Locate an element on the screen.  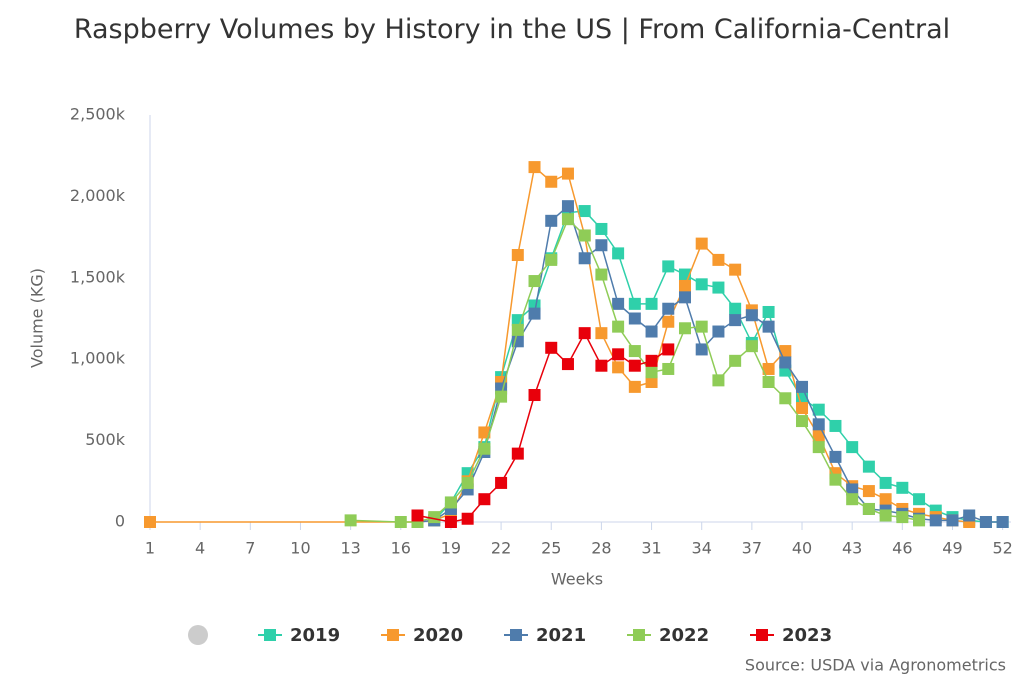
y-tick-label: 2,500k is located at coordinates (98, 114).